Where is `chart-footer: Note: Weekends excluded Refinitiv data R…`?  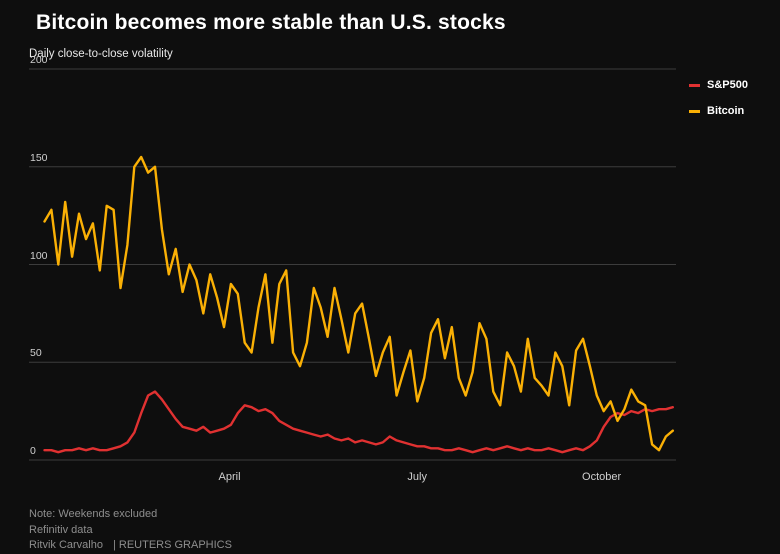 chart-footer: Note: Weekends excluded Refinitiv data R… is located at coordinates (130, 530).